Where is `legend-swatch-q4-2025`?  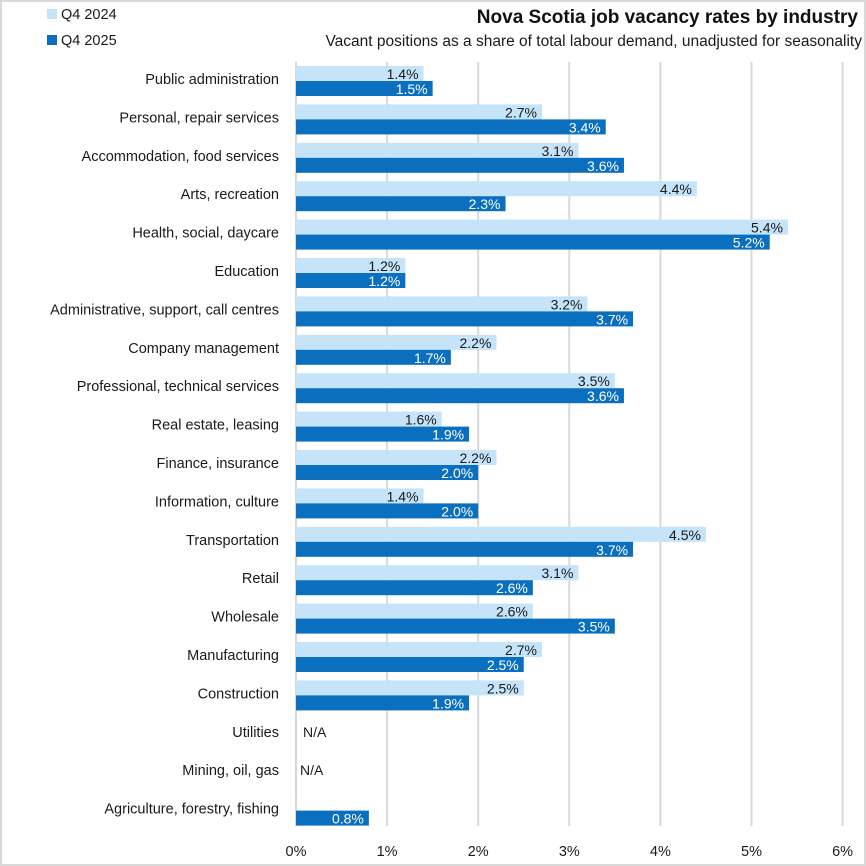
legend-swatch-q4-2025 is located at coordinates (52, 40).